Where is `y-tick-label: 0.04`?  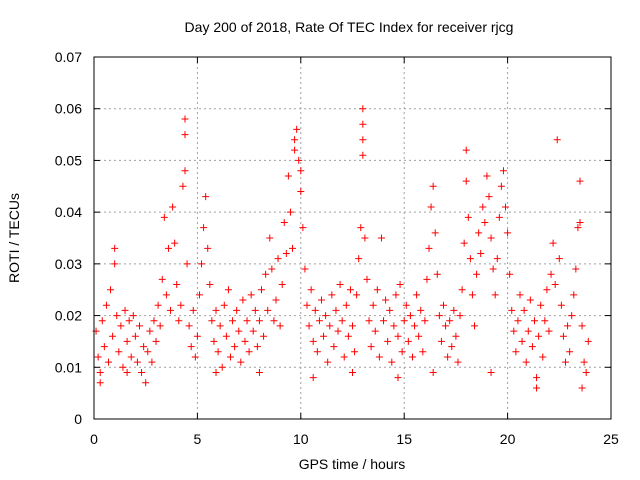 y-tick-label: 0.04 is located at coordinates (68, 212).